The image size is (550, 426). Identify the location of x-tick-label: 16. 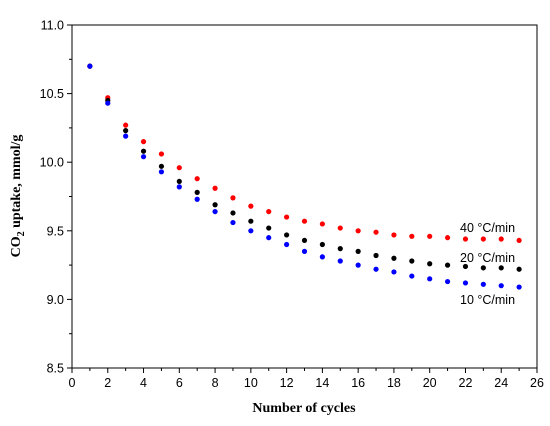
(358, 383).